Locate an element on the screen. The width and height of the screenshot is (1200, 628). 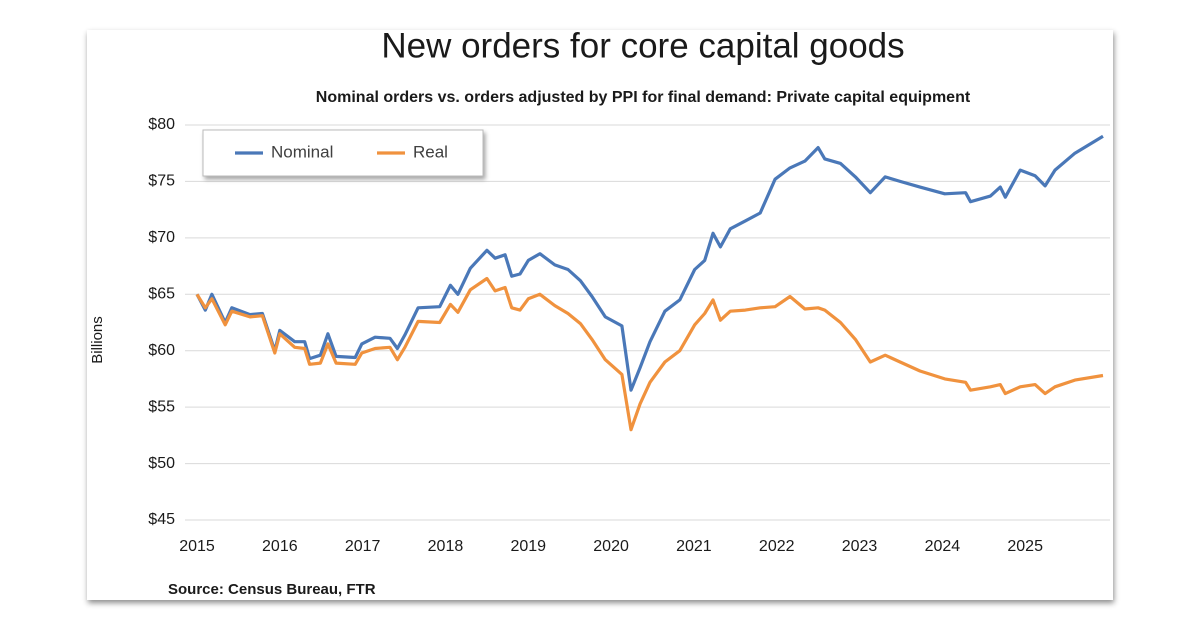
x-tick-label: 2017 is located at coordinates (363, 546).